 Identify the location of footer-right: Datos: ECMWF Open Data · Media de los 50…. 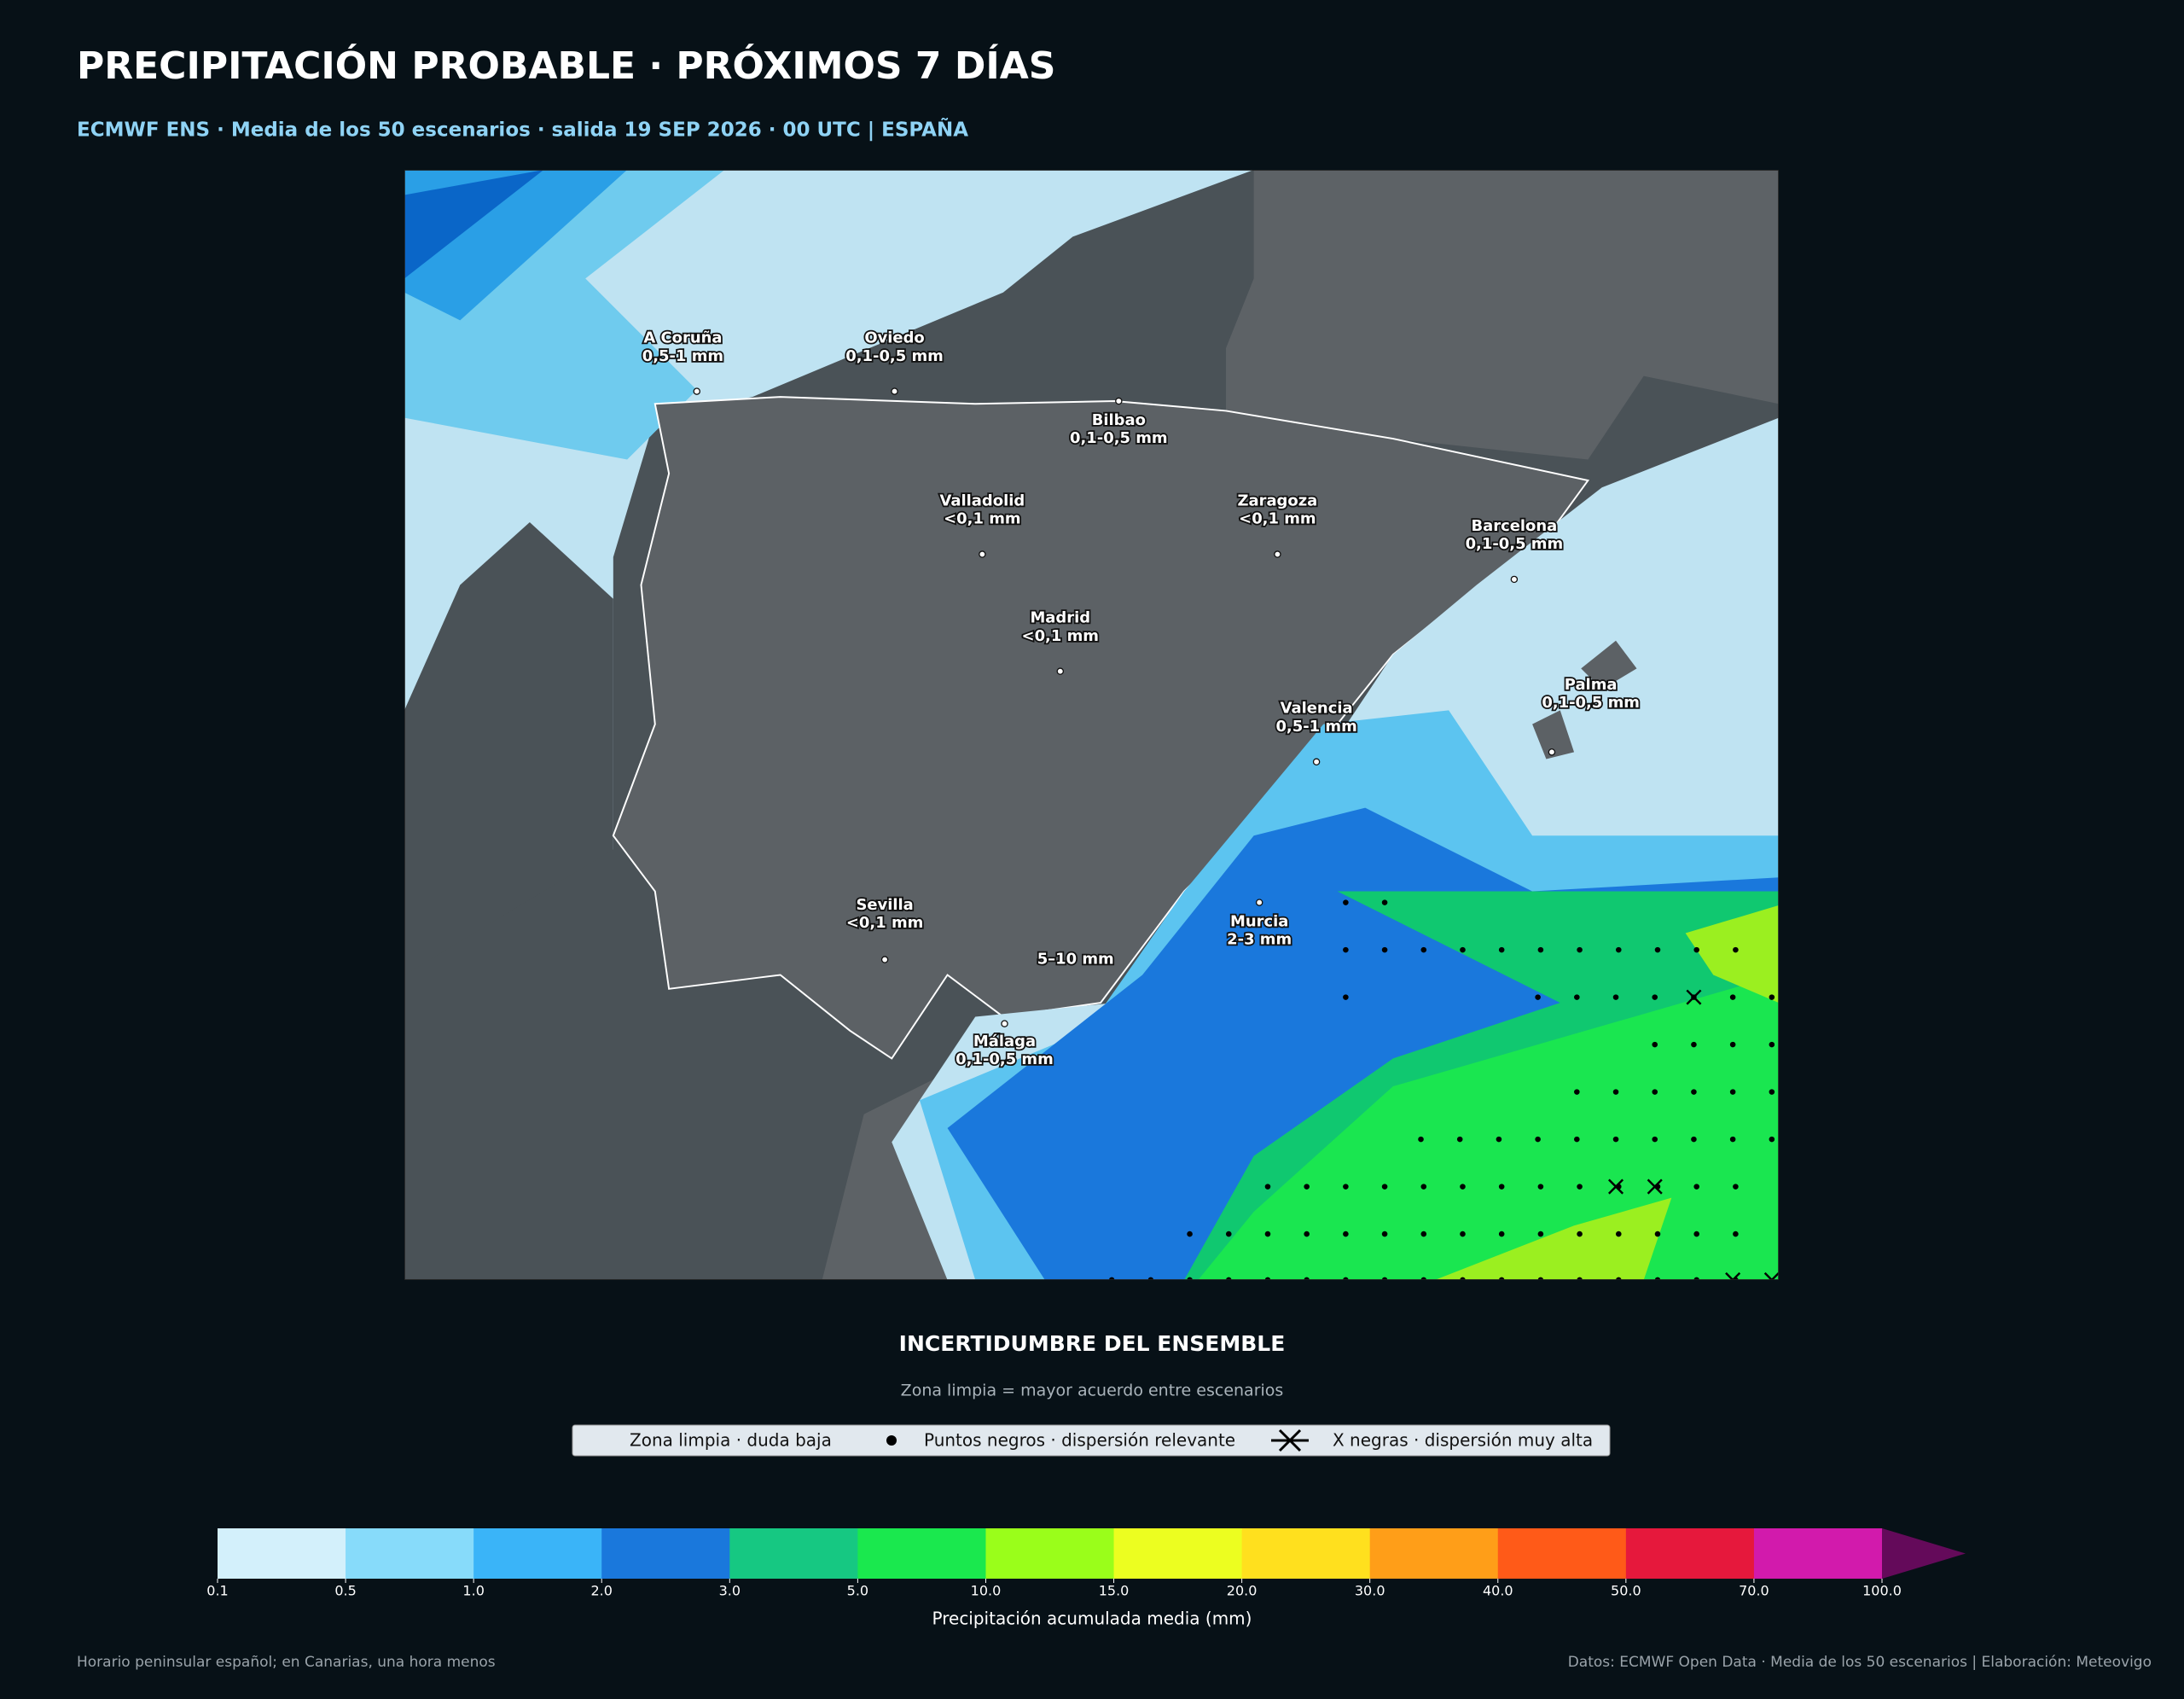
(1860, 1662).